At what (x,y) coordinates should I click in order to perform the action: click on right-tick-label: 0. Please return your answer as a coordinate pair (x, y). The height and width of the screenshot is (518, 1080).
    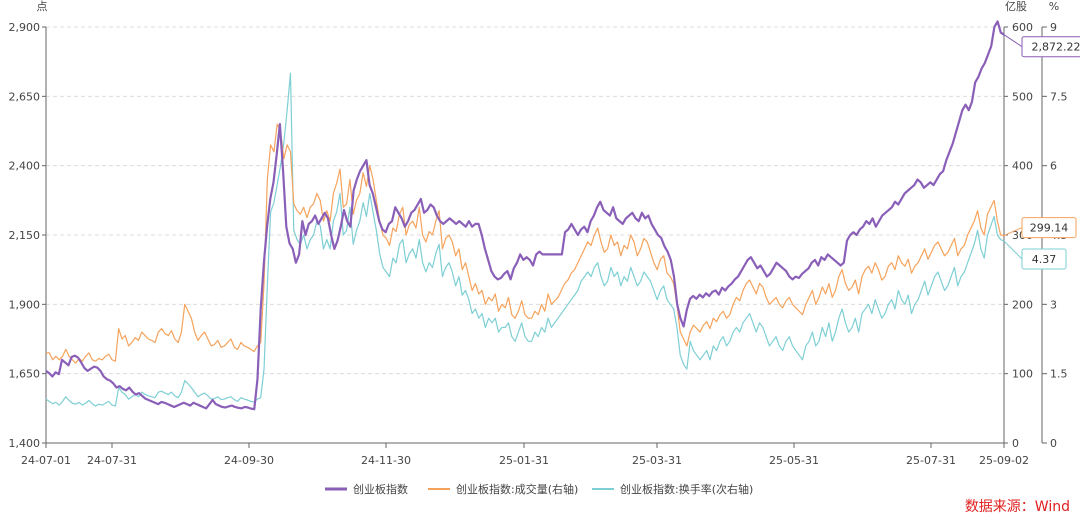
    Looking at the image, I should click on (1015, 443).